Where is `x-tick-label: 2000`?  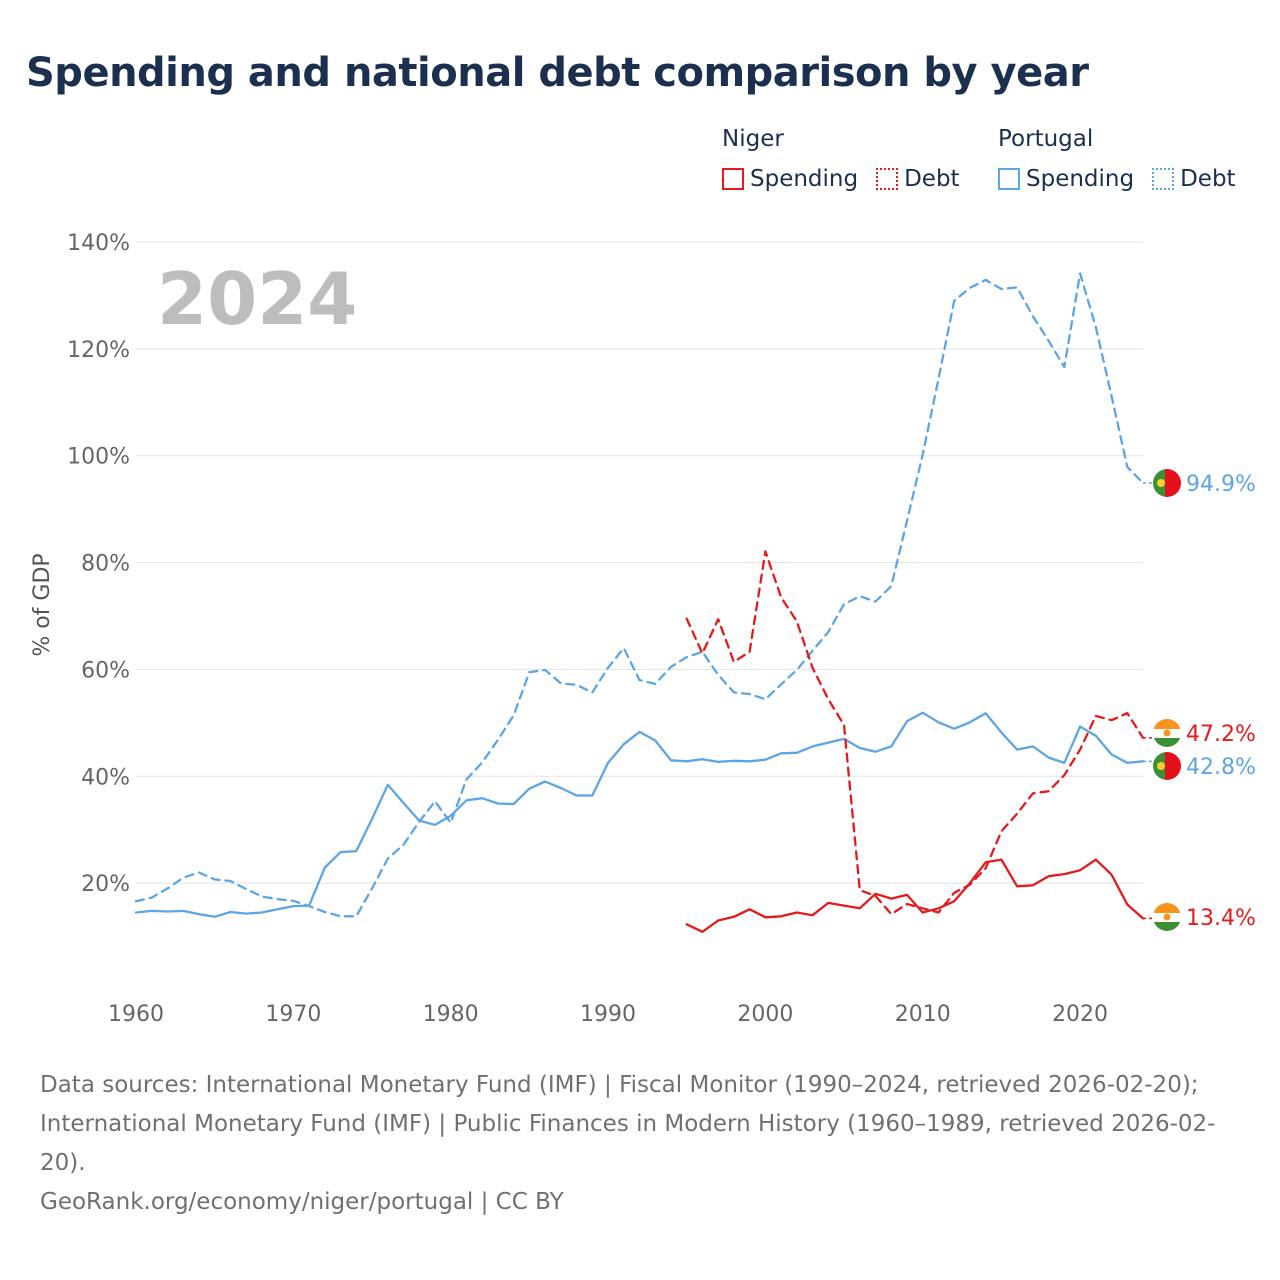 x-tick-label: 2000 is located at coordinates (765, 1014).